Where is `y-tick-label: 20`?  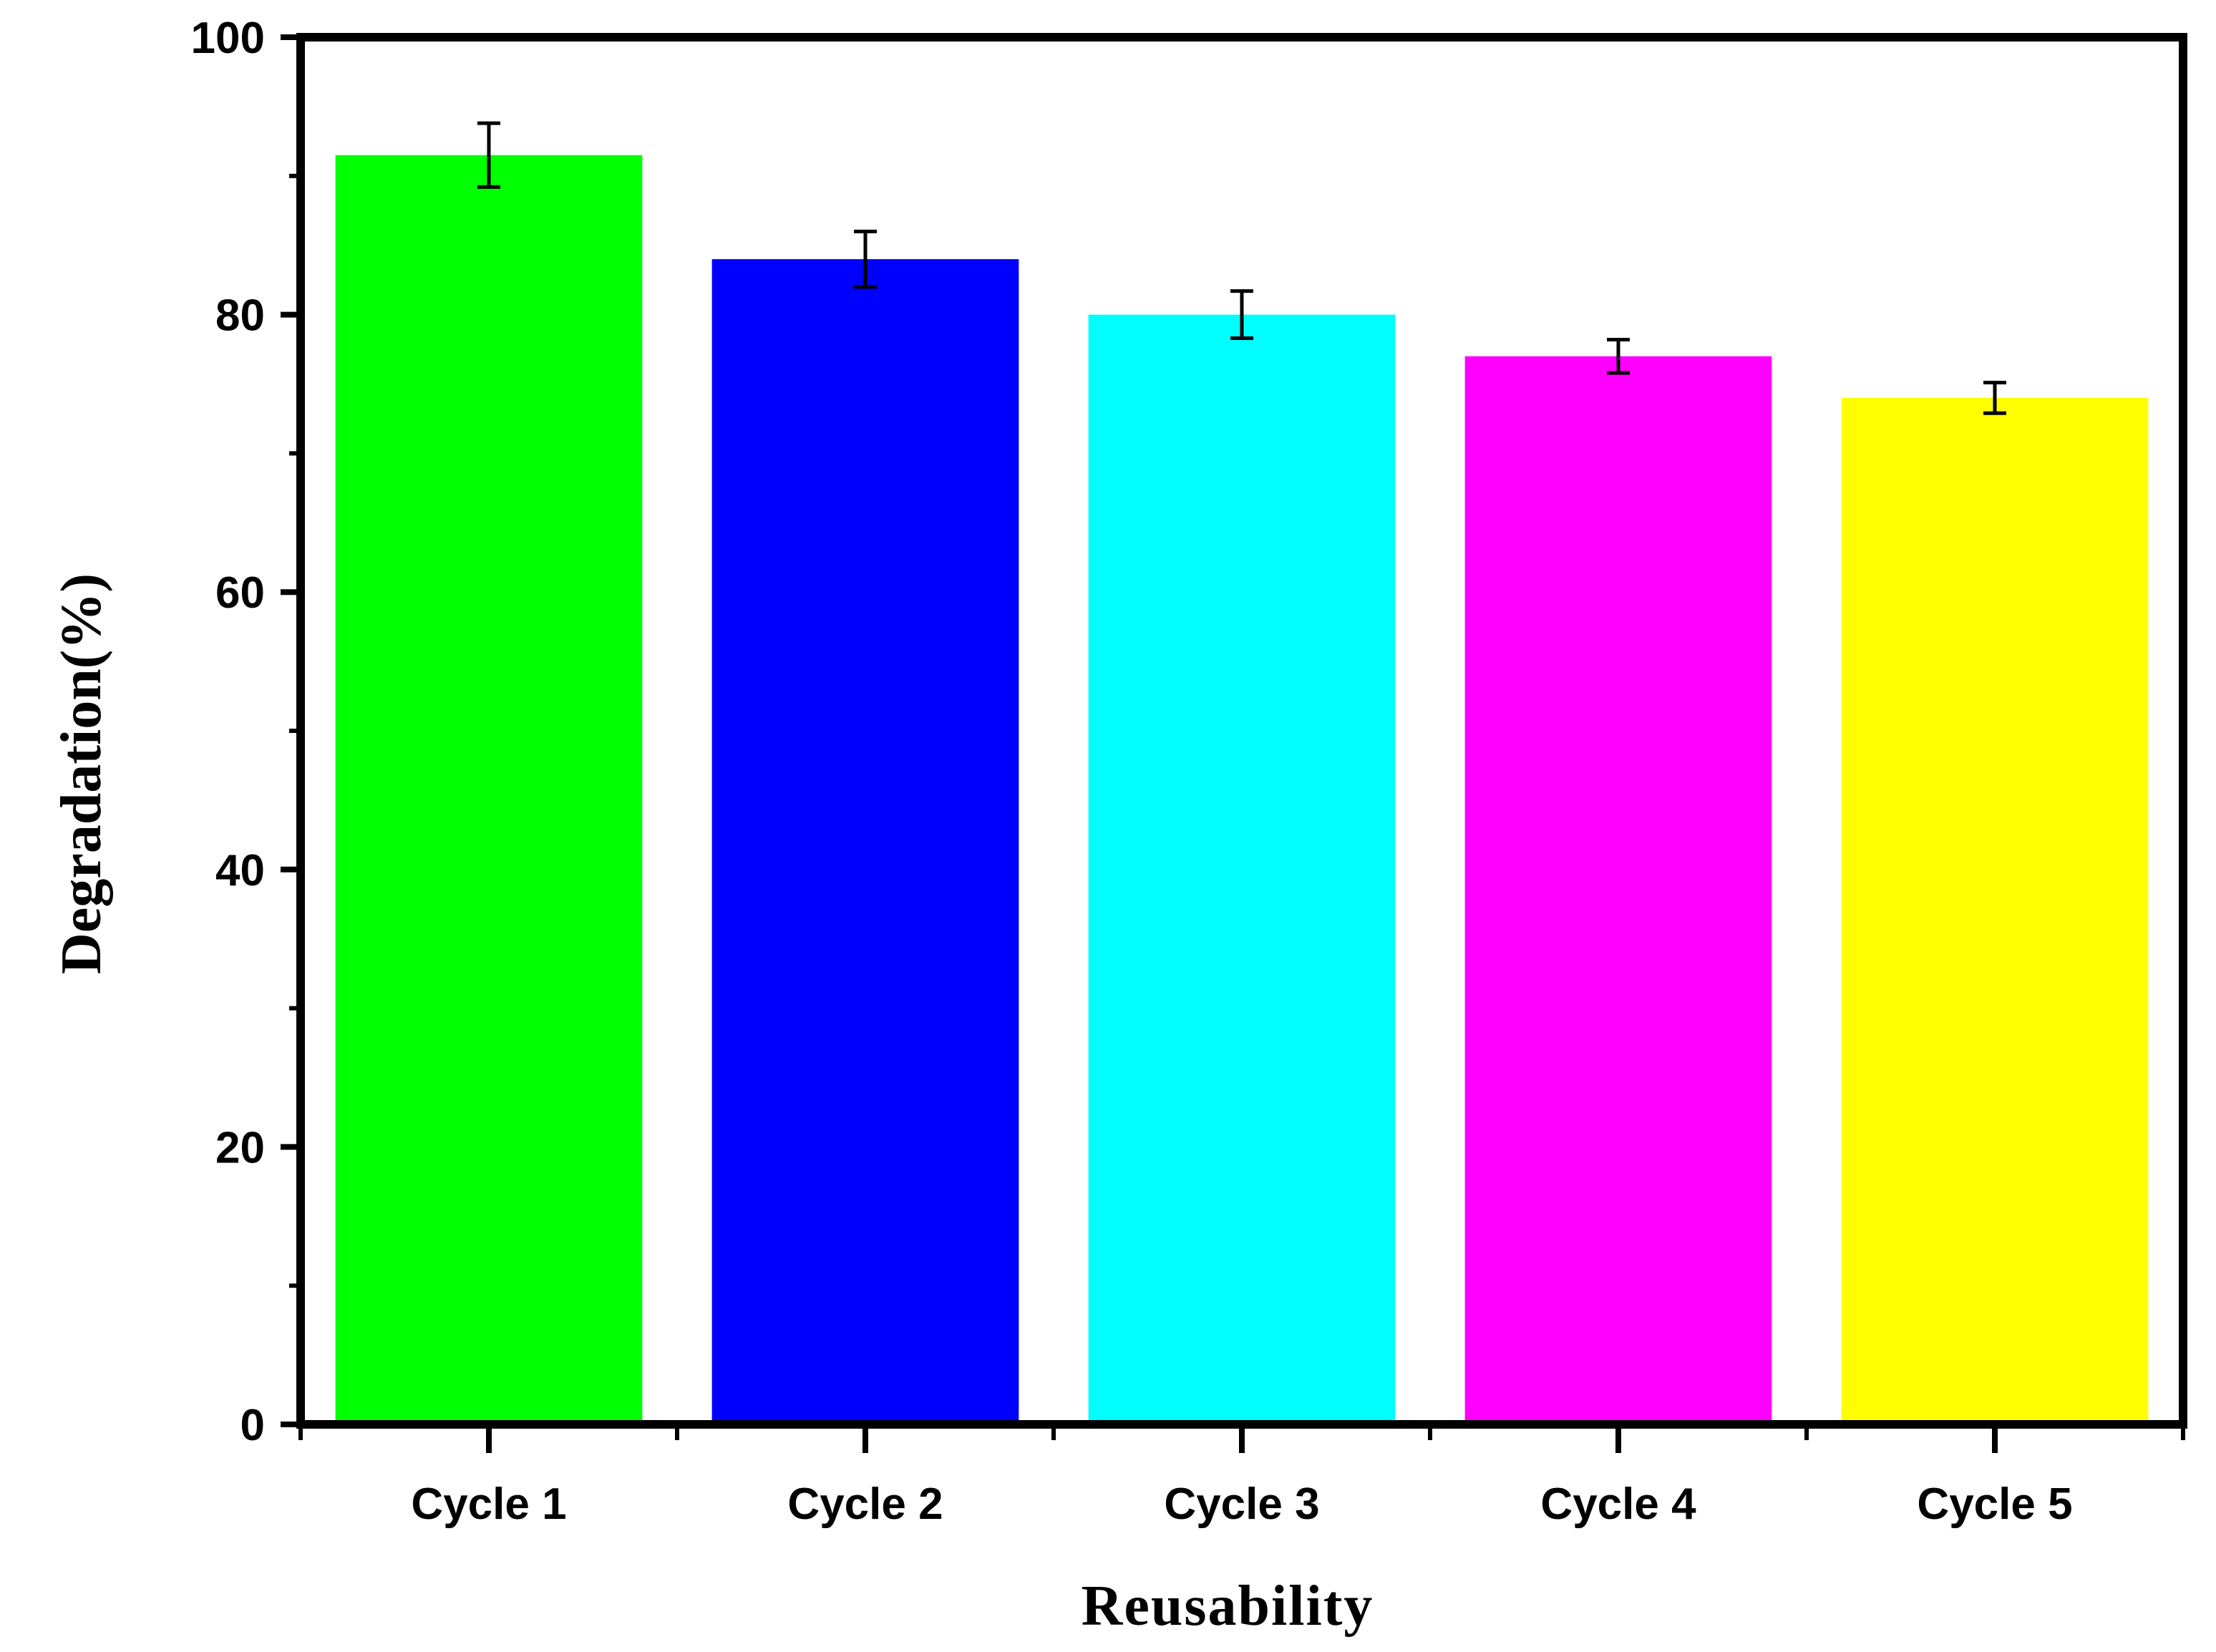 y-tick-label: 20 is located at coordinates (240, 1147).